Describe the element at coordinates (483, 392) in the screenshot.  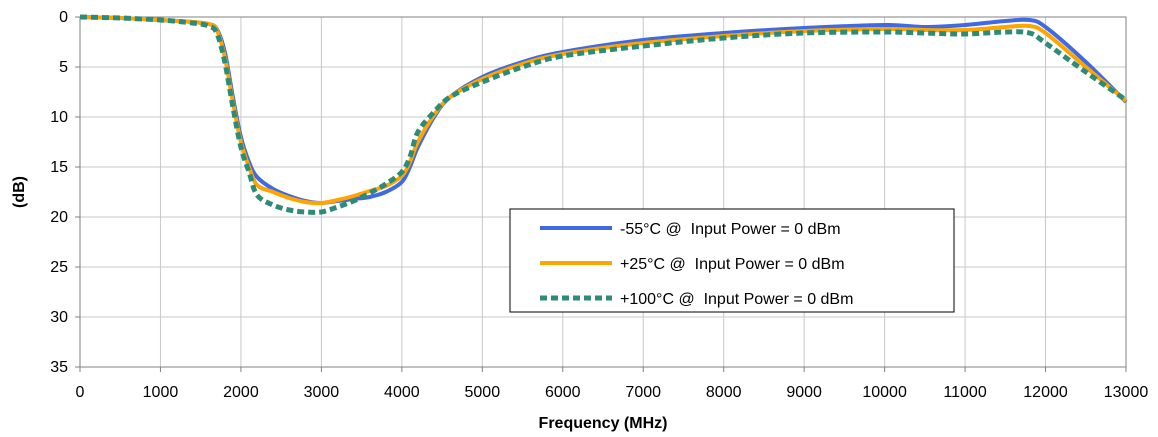
I see `x-tick-label: 5000` at that location.